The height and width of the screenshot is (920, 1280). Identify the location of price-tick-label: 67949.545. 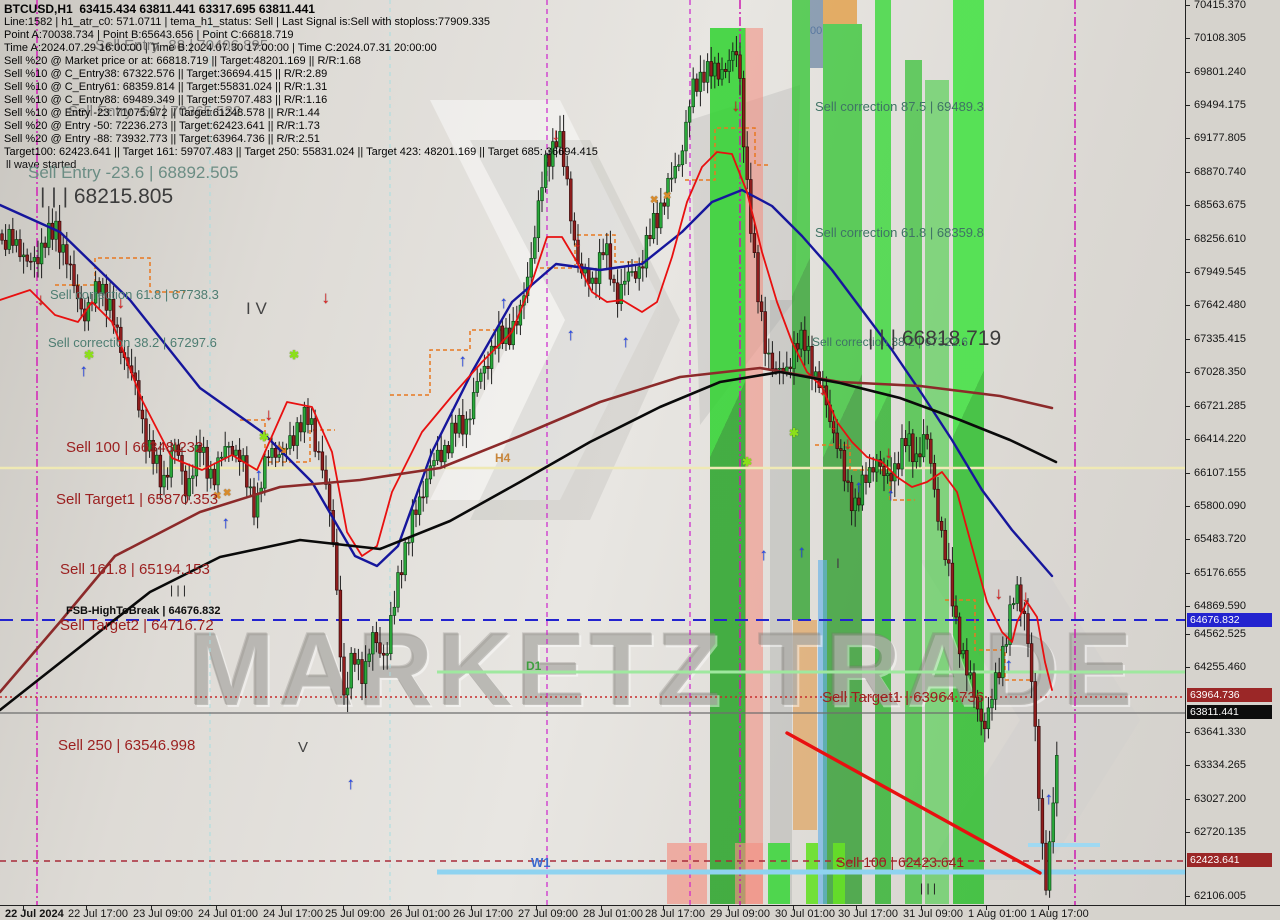
(1220, 272).